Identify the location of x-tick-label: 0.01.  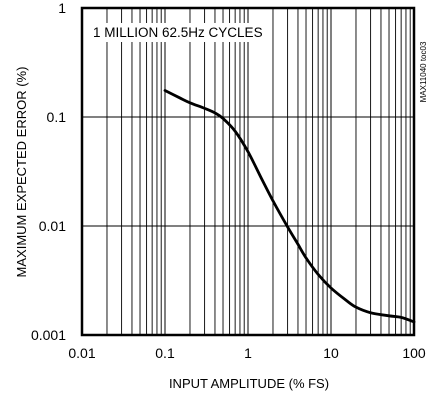
(81, 353).